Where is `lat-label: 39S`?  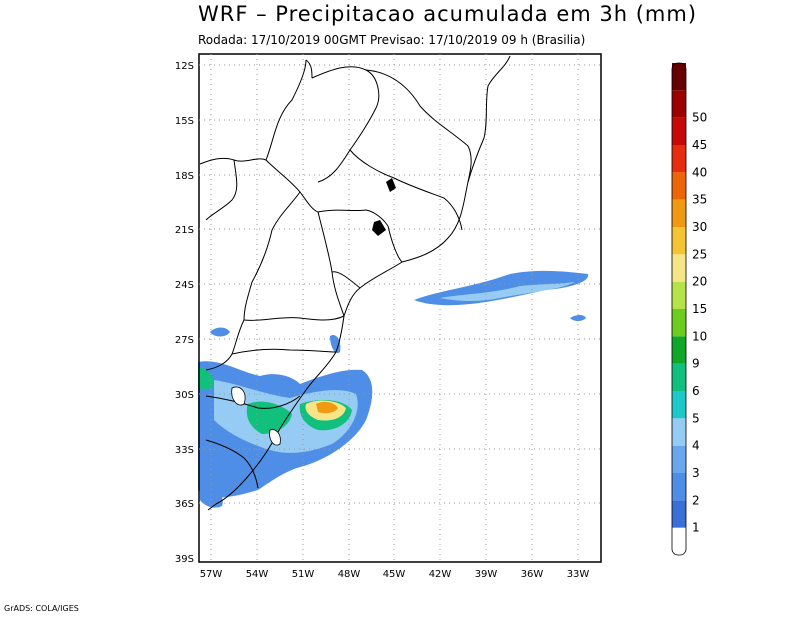
lat-label: 39S is located at coordinates (184, 559).